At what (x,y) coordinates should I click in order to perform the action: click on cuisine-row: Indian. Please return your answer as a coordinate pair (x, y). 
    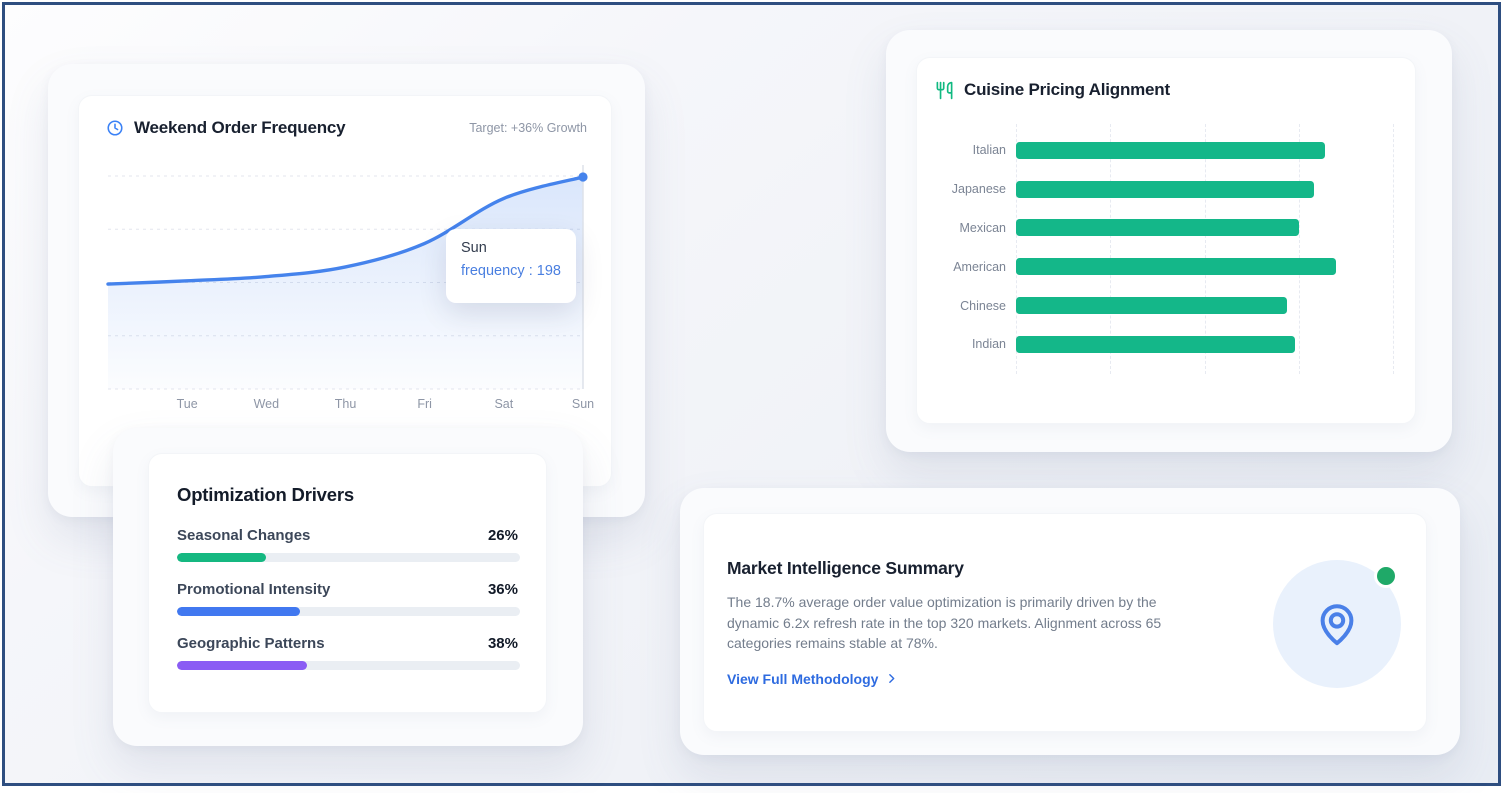
    Looking at the image, I should click on (1167, 344).